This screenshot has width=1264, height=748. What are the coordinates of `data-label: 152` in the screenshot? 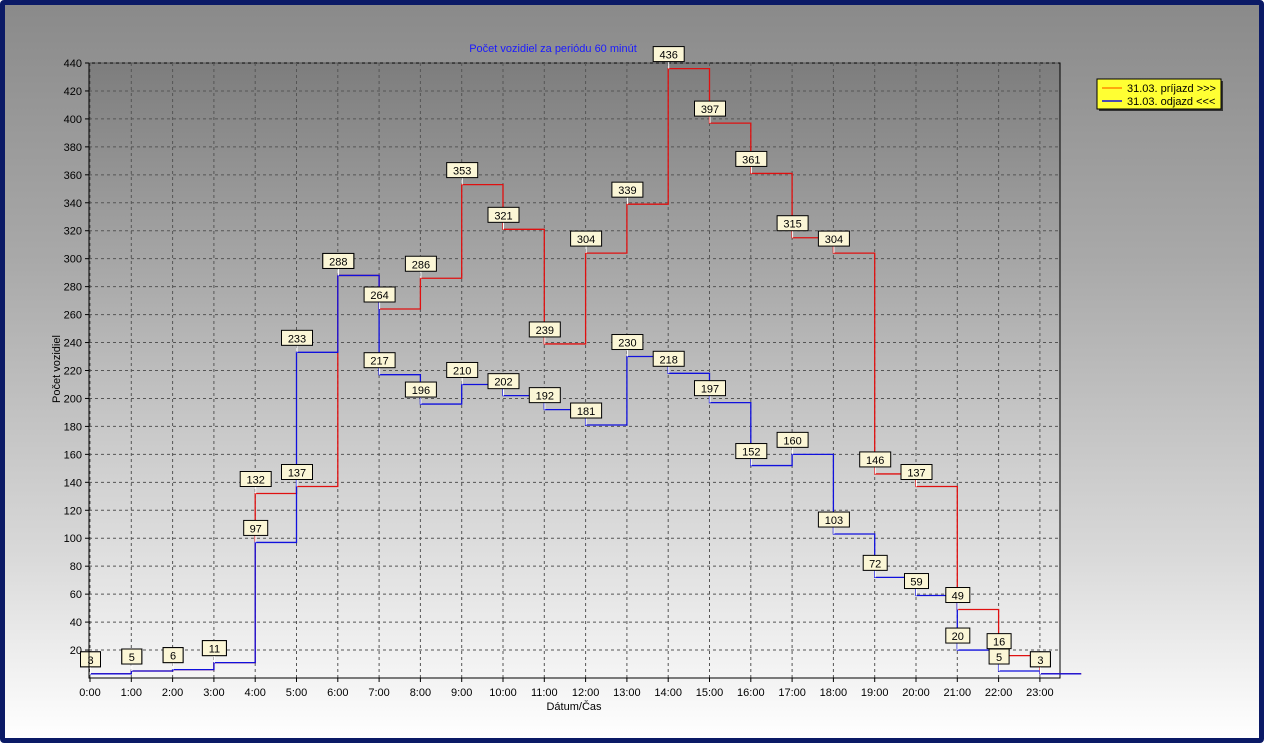 It's located at (751, 454).